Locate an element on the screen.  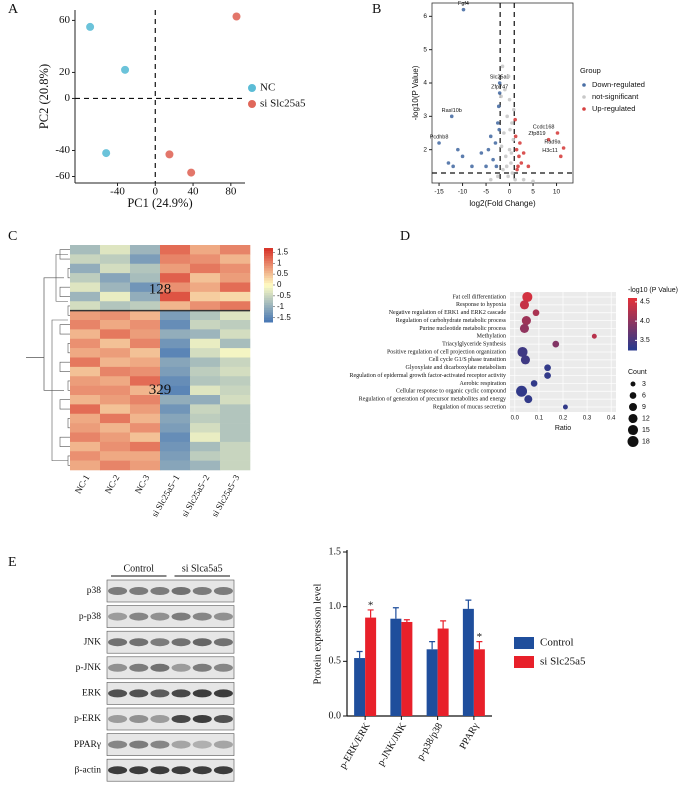
point-label: Slc25a5 is located at coordinates (500, 77).